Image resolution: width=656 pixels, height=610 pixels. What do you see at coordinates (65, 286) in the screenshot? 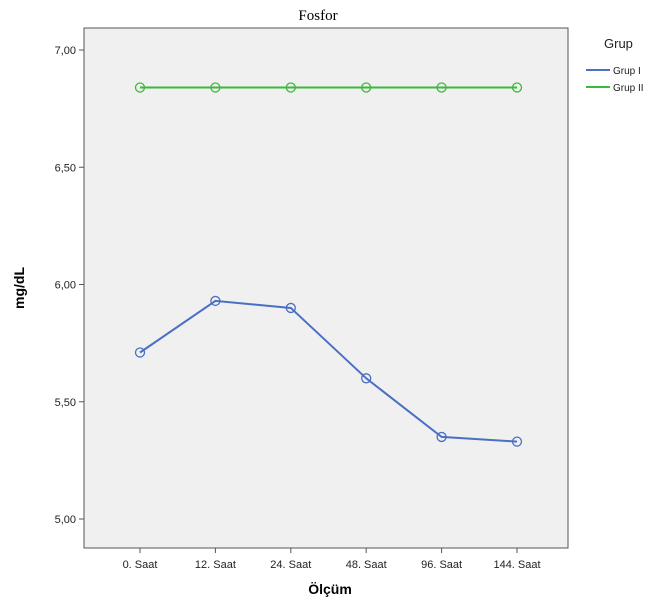
I see `y-tick-label: 6,00` at bounding box center [65, 286].